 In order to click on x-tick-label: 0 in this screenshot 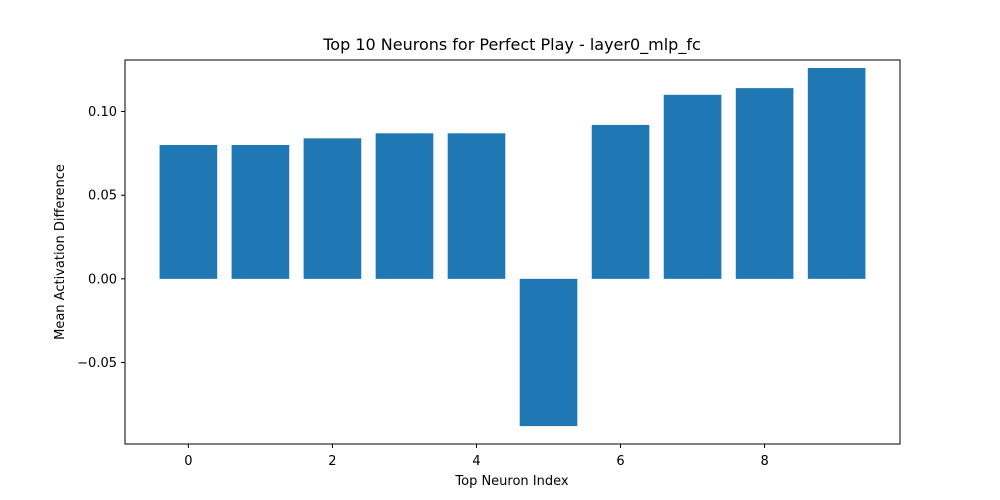, I will do `click(188, 461)`.